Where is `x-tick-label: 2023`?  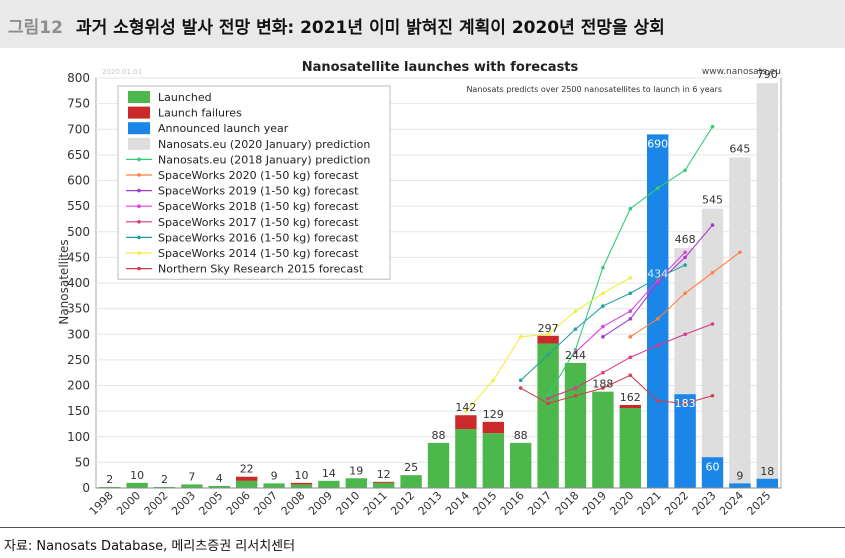
x-tick-label: 2023 is located at coordinates (704, 503).